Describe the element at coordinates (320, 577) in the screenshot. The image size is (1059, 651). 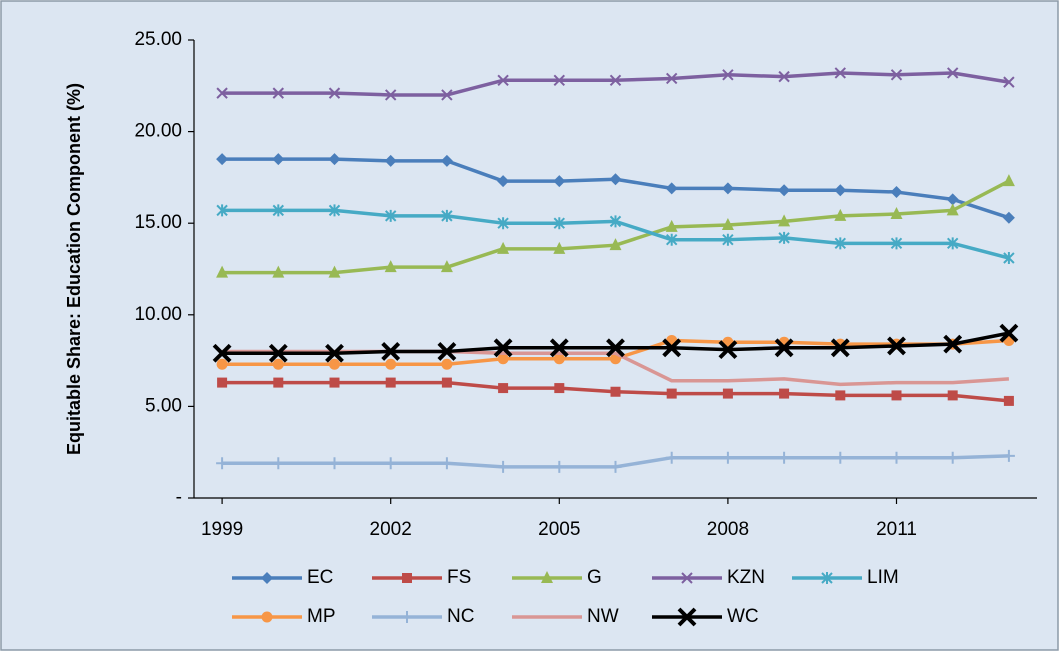
I see `legend-label: EC` at that location.